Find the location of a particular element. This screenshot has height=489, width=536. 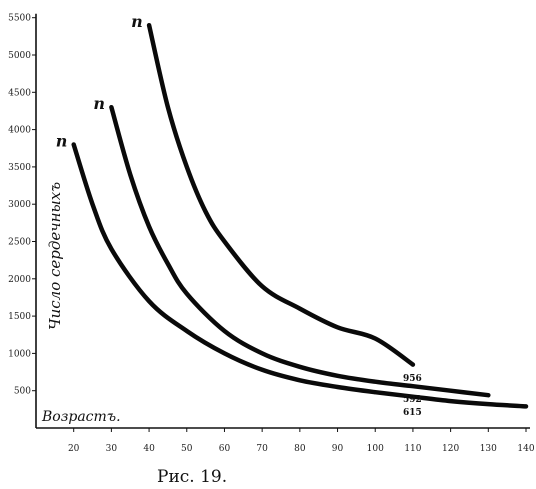

y-tick-label: 2000 is located at coordinates (19, 280).